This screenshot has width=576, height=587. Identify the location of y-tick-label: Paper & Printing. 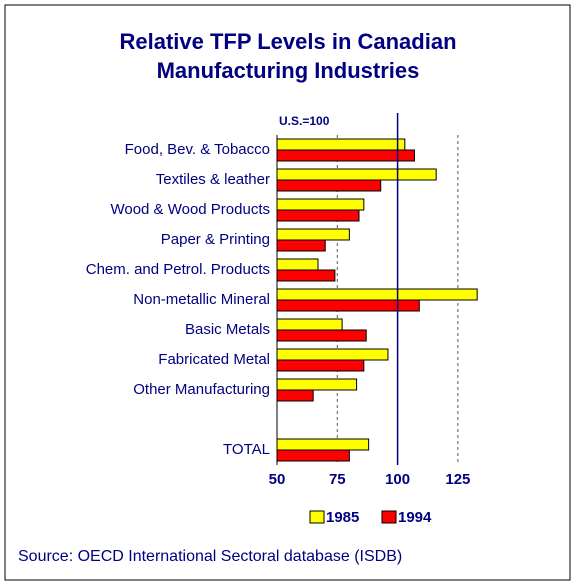
(215, 239).